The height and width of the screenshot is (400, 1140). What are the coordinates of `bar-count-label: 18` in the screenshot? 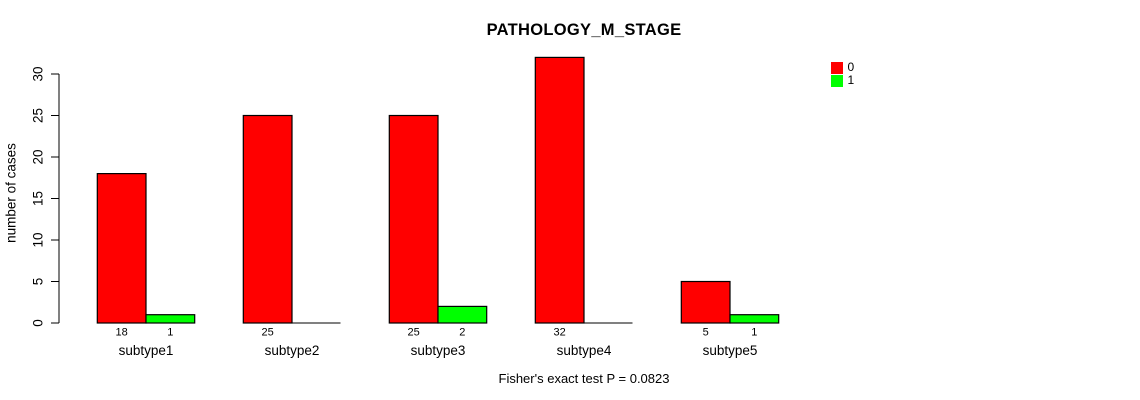 It's located at (122, 333).